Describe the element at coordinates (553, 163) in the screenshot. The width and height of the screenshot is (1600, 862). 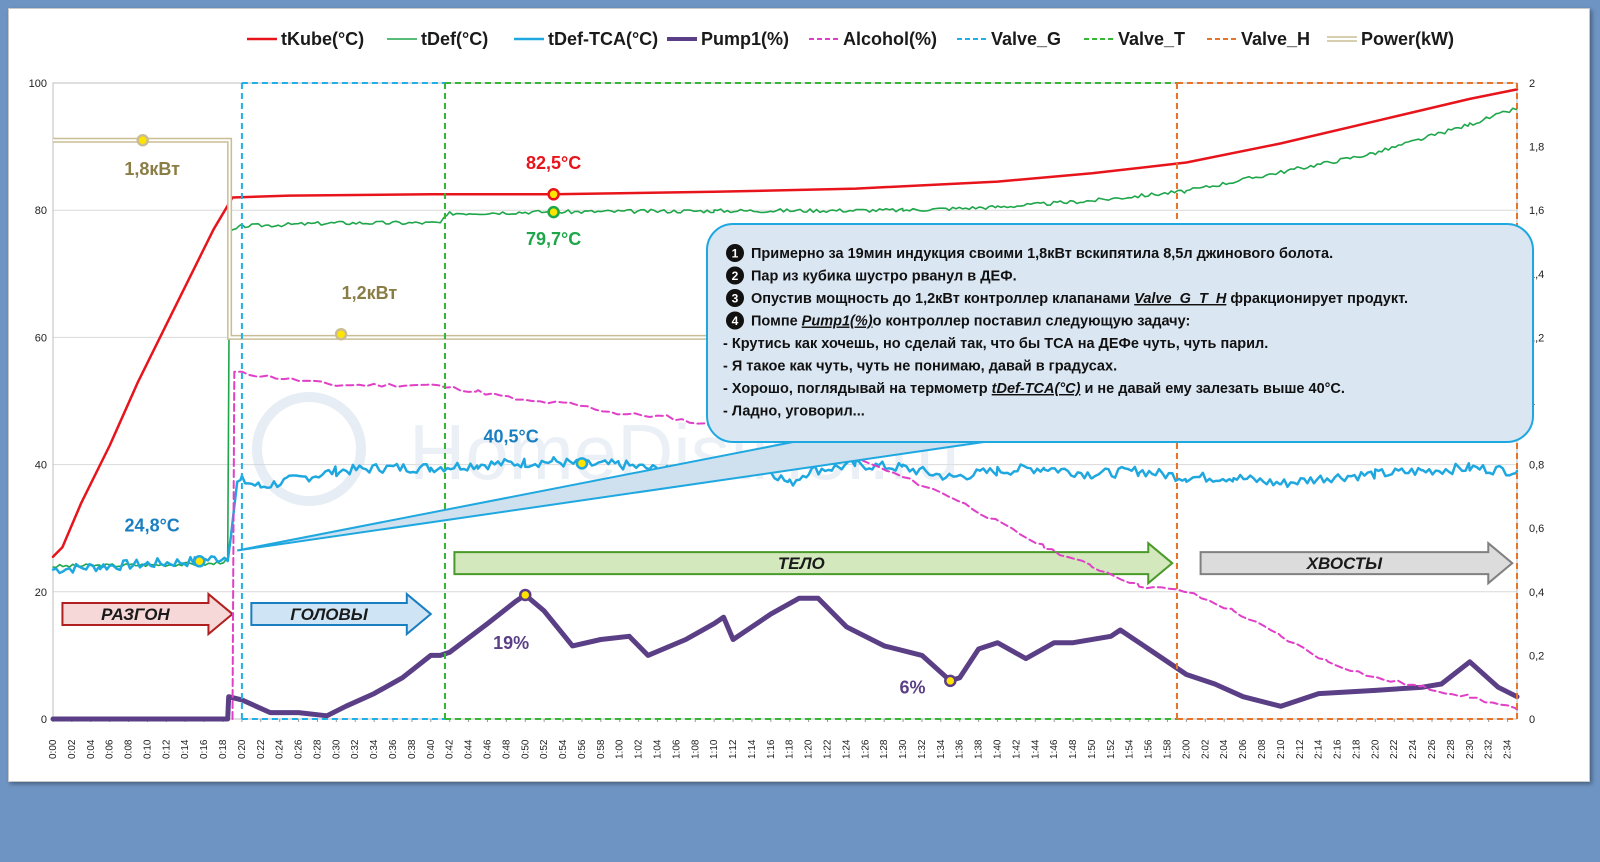
I see `annotation-label: 82,5°C` at that location.